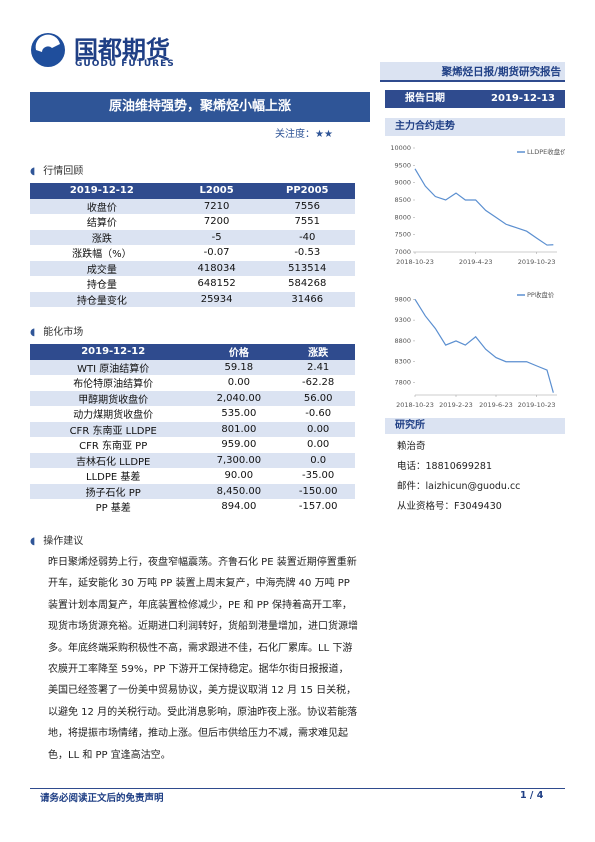 This screenshot has width=595, height=842. Describe the element at coordinates (101, 286) in the screenshot. I see `cell: 持仓量` at that location.